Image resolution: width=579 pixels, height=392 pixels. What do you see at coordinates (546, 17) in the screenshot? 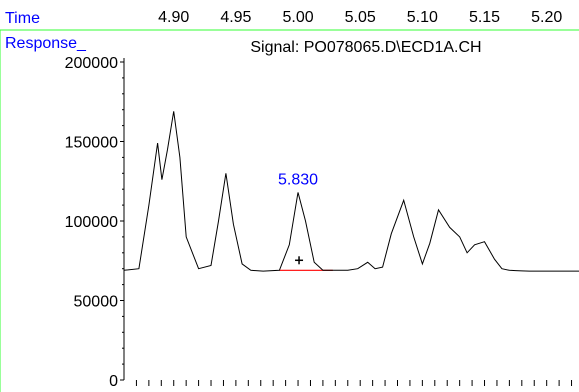
I see `time-tick-label: 5.20` at bounding box center [546, 17].